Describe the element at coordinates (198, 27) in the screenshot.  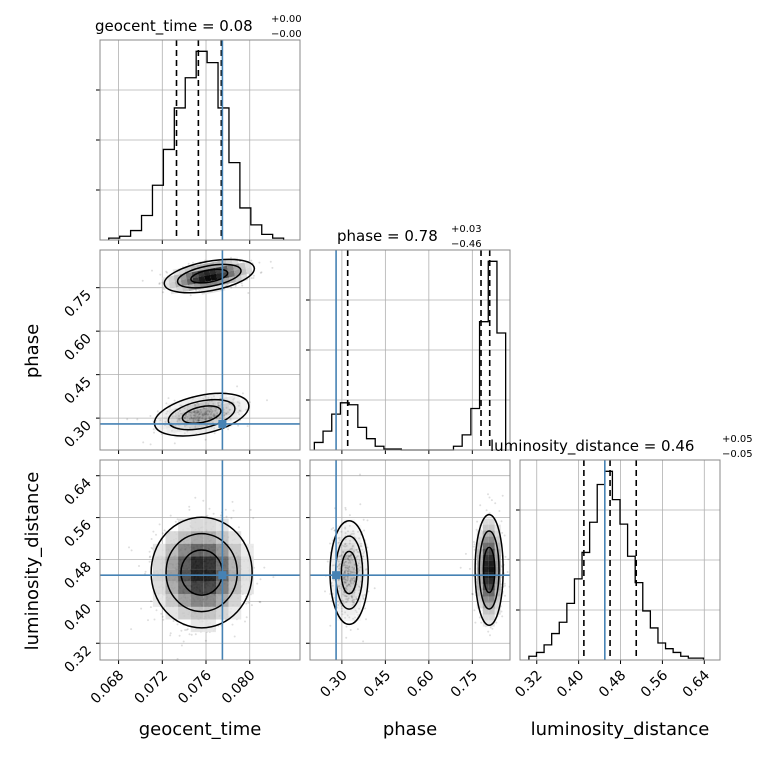
I see `title-geocent-time: geocent_time = 0.08 +0.00 −0.00` at that location.